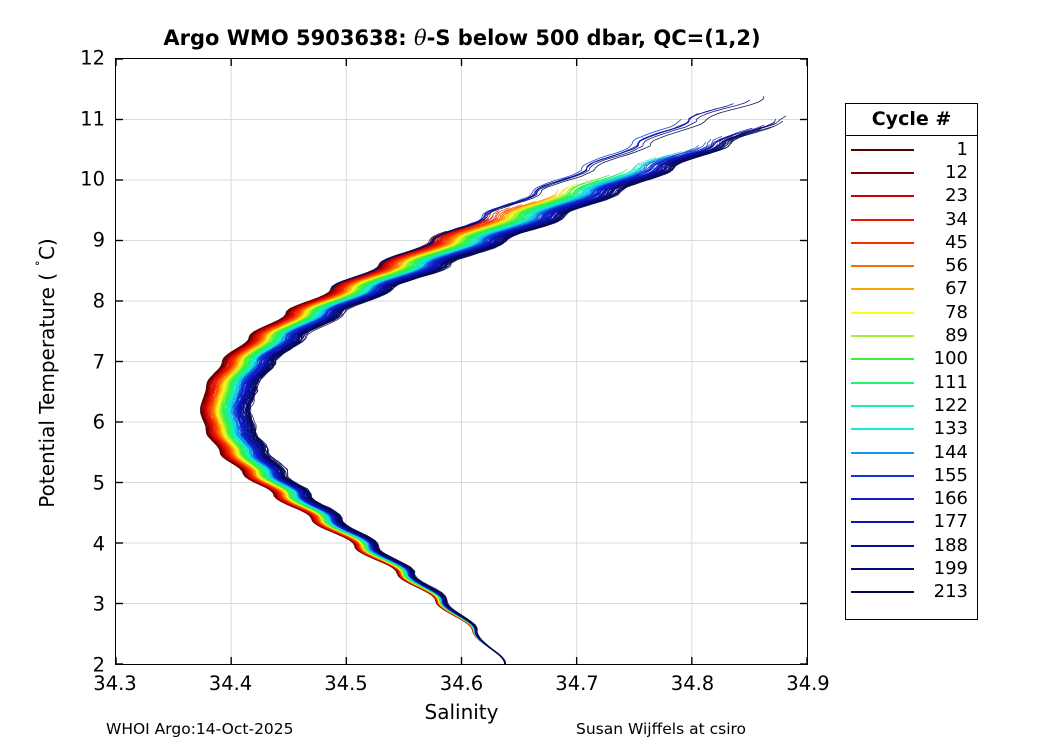 The height and width of the screenshot is (750, 1050). I want to click on legend-label: 45, so click(956, 242).